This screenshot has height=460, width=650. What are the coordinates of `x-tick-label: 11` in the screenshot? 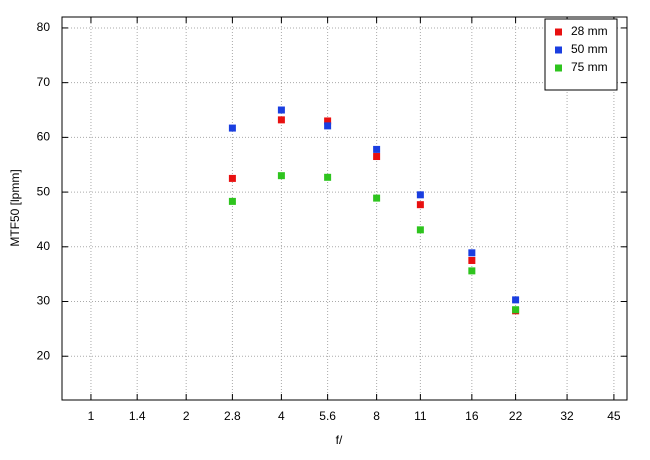 It's located at (420, 416).